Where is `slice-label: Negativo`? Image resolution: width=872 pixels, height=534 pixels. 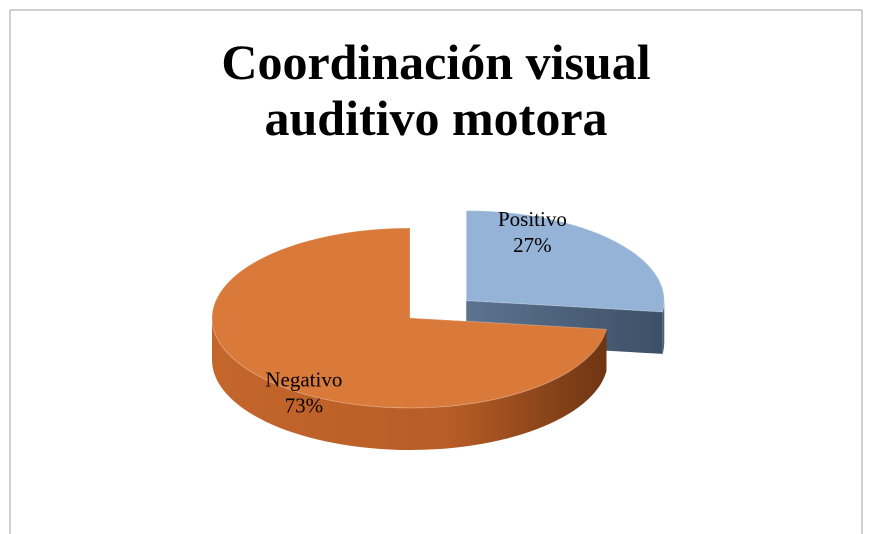 slice-label: Negativo is located at coordinates (303, 379).